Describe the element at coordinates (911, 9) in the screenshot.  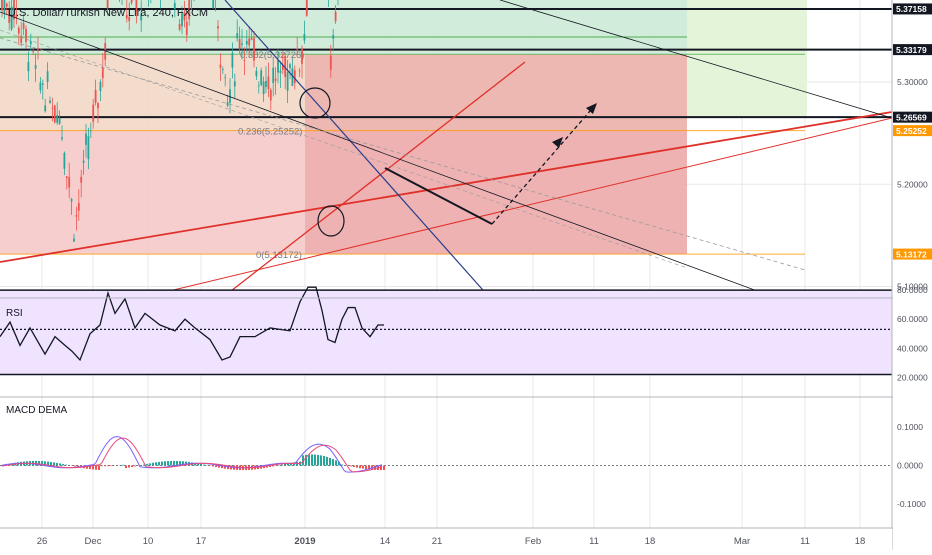
I see `price-marker-label: 5.37158` at that location.